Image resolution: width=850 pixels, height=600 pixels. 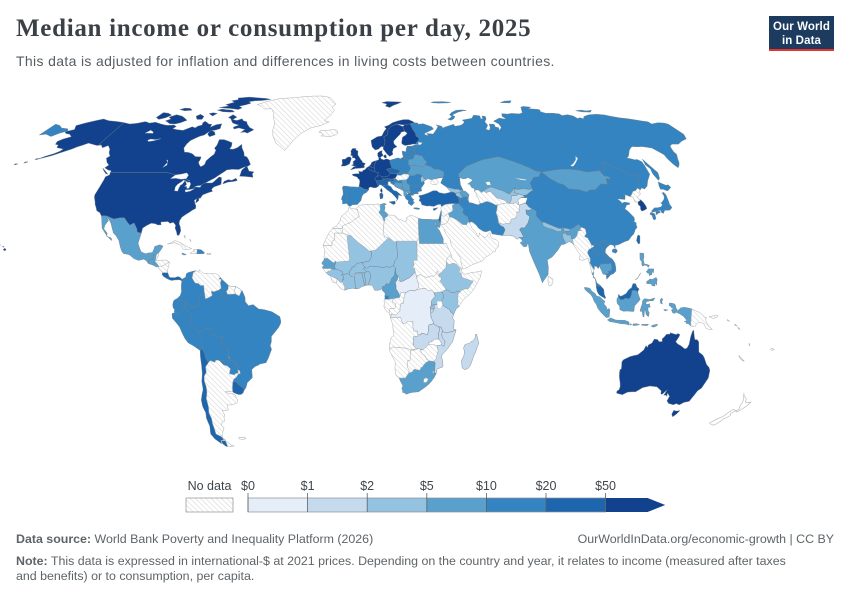 I want to click on svg-text: $20, so click(x=546, y=486).